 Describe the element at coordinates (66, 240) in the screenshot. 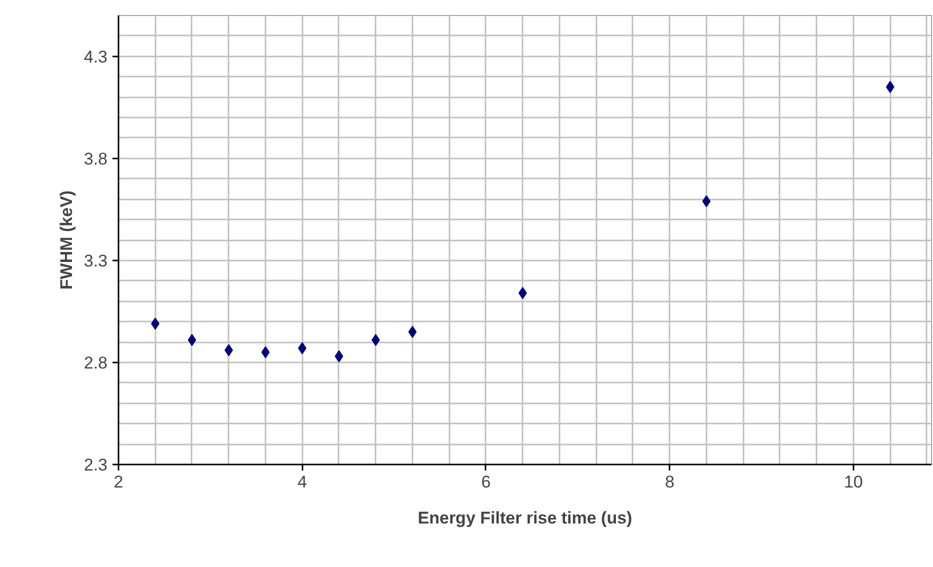

I see `y-axis-title: FWHM (keV)` at that location.